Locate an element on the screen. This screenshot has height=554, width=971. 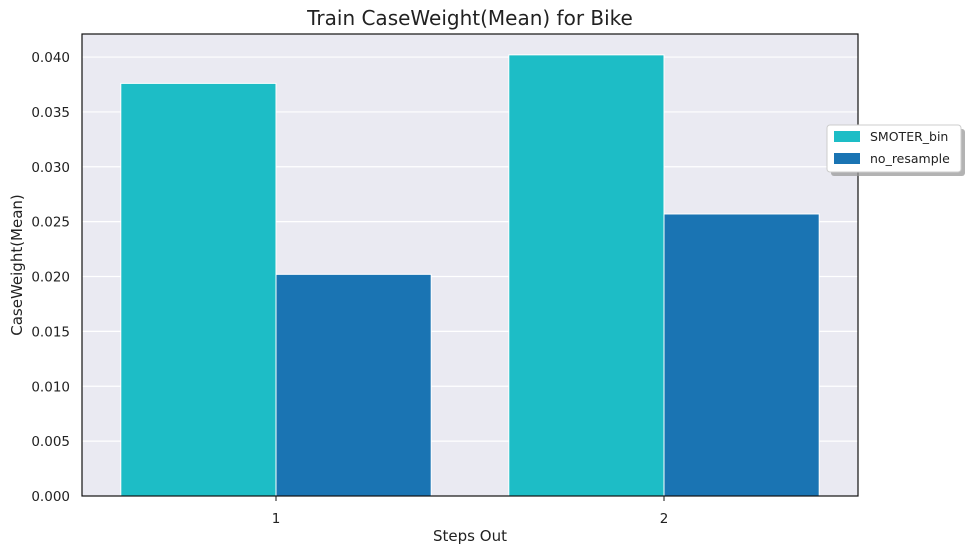
legend-swatch-no-resample is located at coordinates (847, 158).